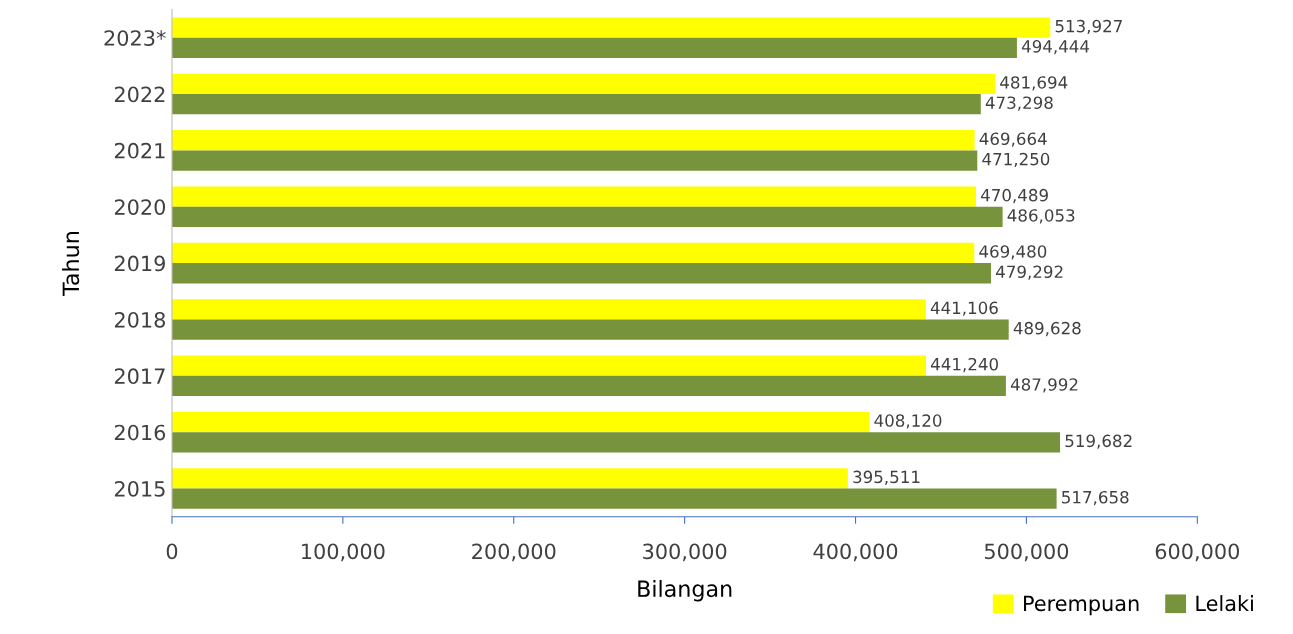  What do you see at coordinates (135, 38) in the screenshot?
I see `y-tick-label: 2023*` at bounding box center [135, 38].